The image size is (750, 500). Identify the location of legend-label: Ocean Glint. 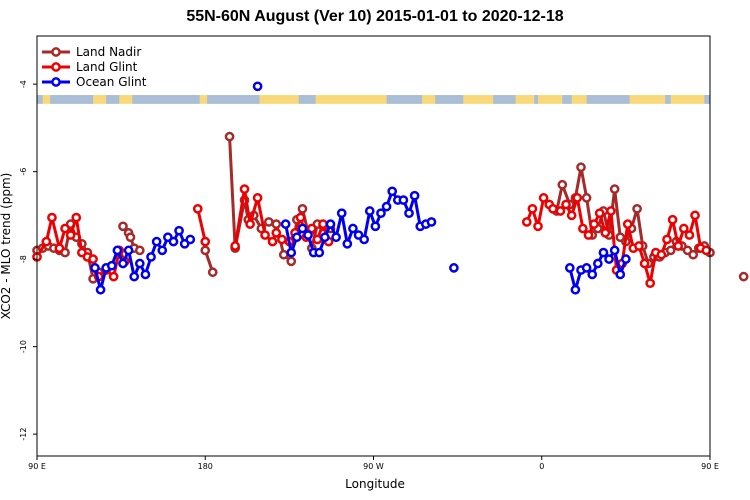
(111, 82).